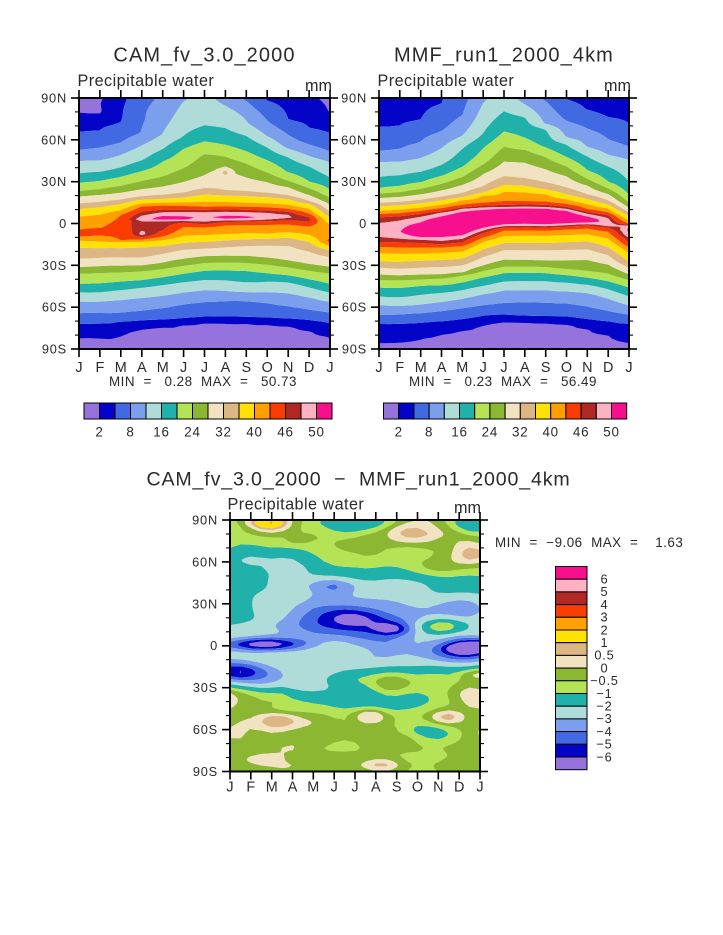 Image resolution: width=723 pixels, height=935 pixels. What do you see at coordinates (503, 381) in the screenshot?
I see `svg-text: MIN = 0.23 MAX = 56.49` at bounding box center [503, 381].